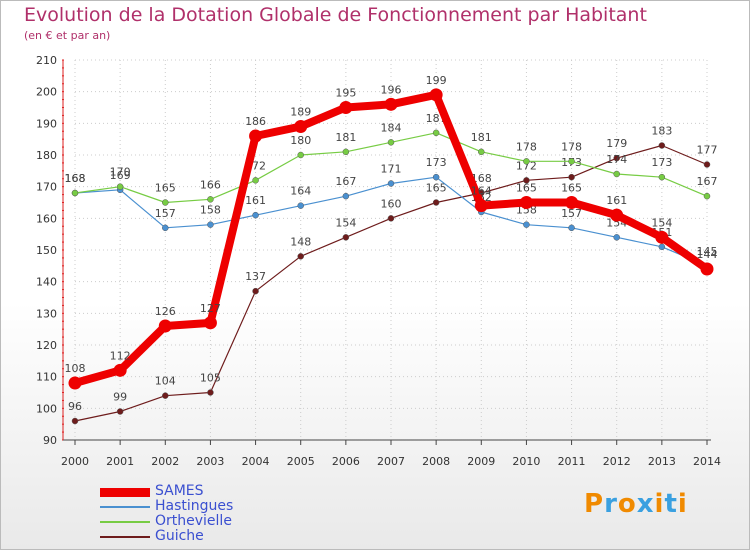 The height and width of the screenshot is (550, 750). What do you see at coordinates (345, 181) in the screenshot?
I see `data-label: 167` at bounding box center [345, 181].